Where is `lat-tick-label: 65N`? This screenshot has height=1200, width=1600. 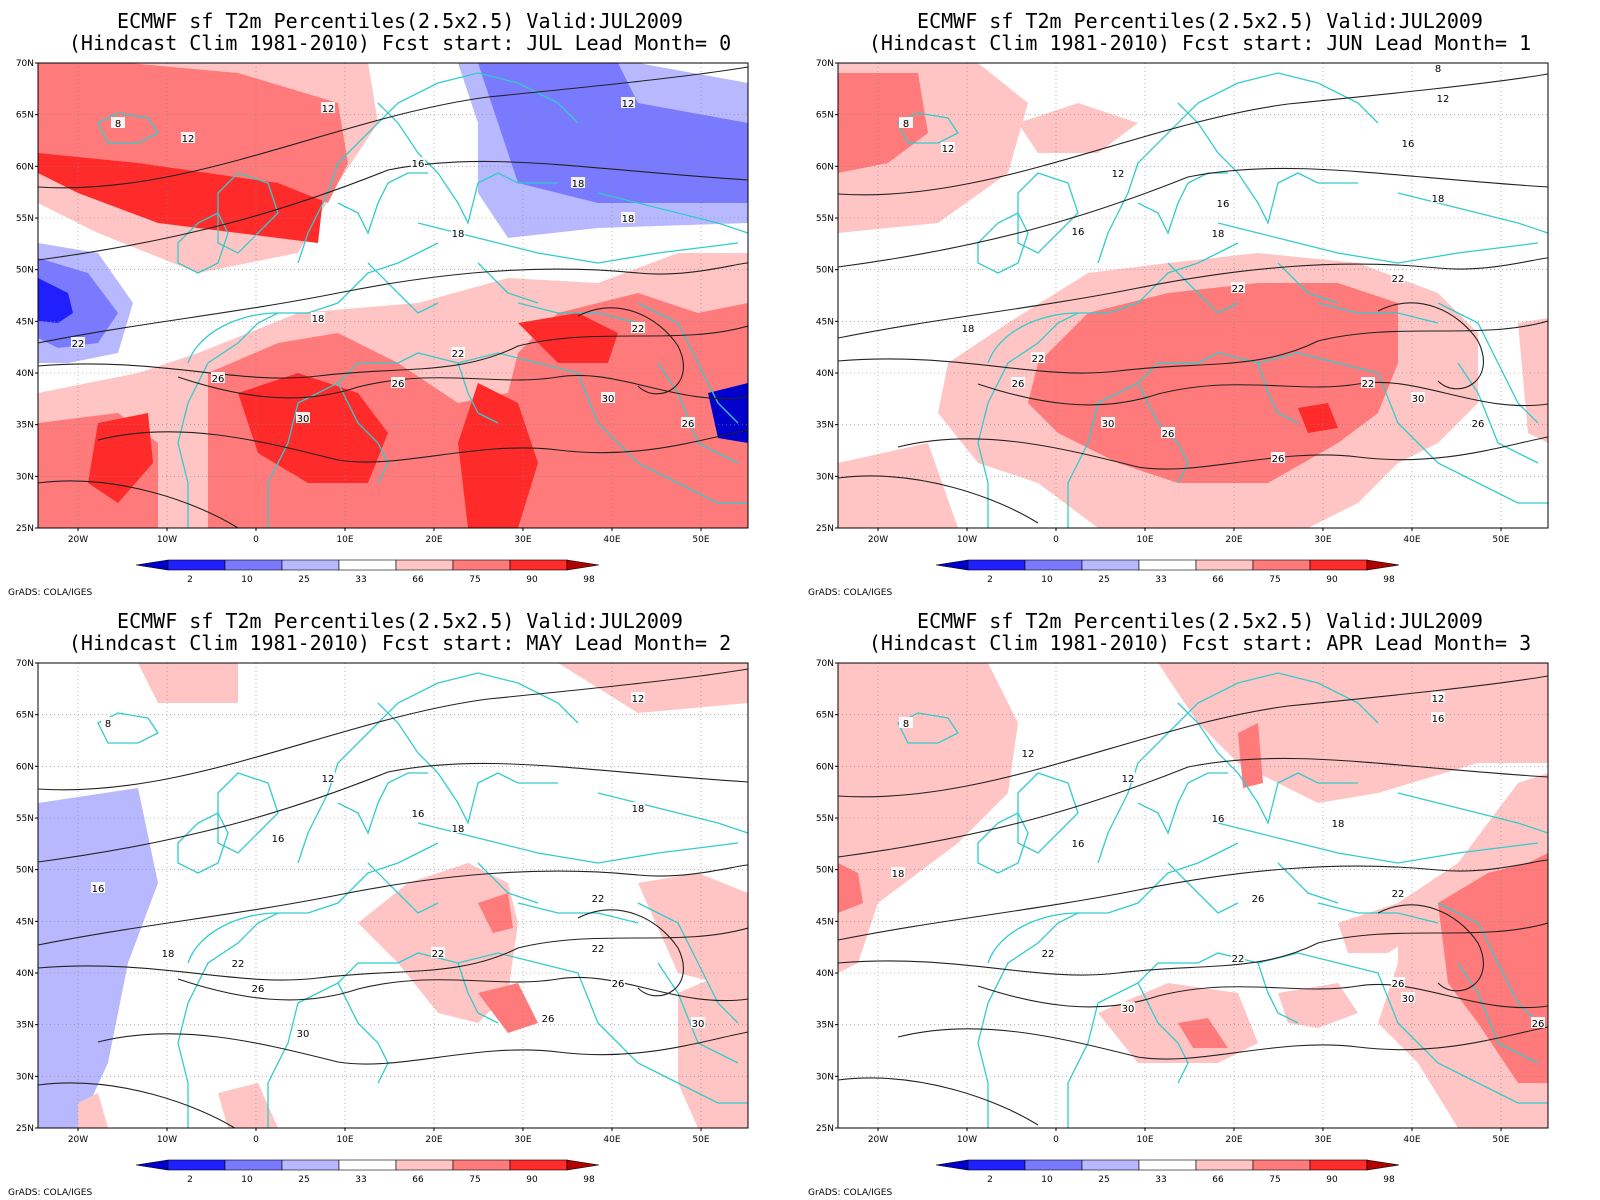
lat-tick-label: 65N is located at coordinates (825, 716).